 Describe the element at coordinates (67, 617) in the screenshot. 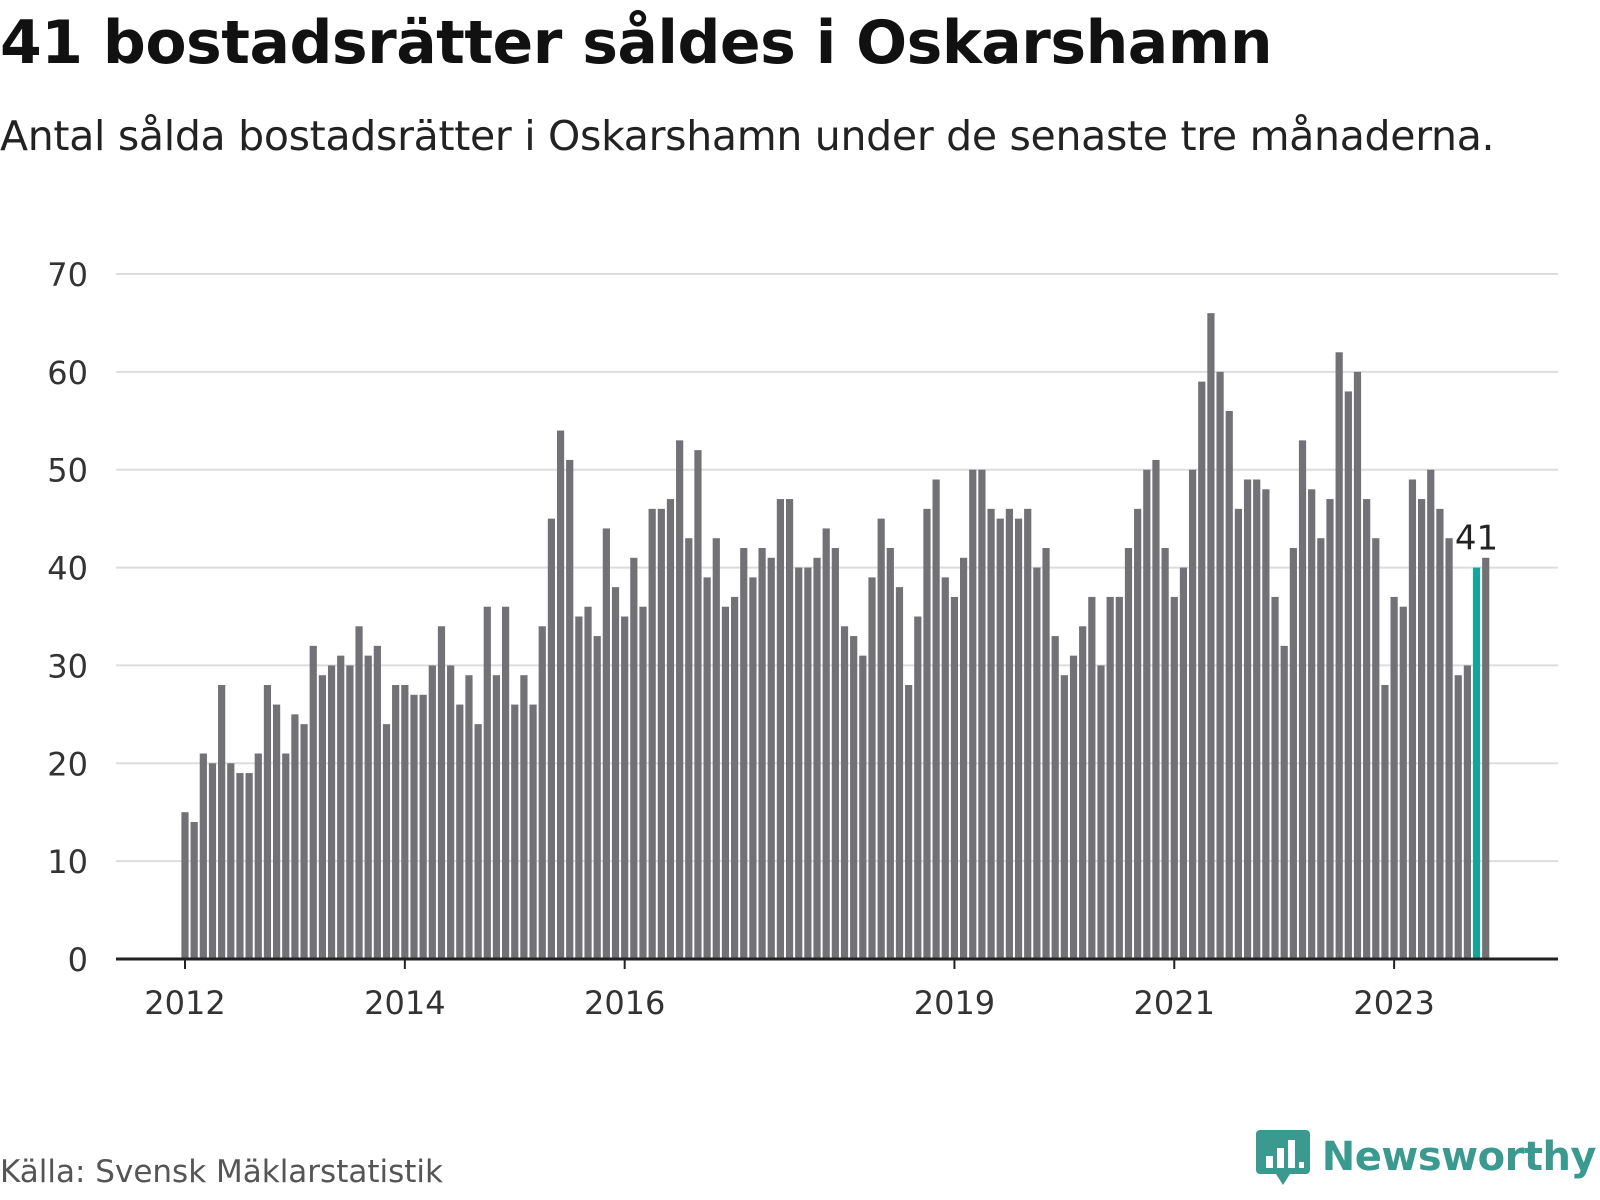

I see `y-axis-labels: 0 10 20 30 40 50 60 70` at that location.